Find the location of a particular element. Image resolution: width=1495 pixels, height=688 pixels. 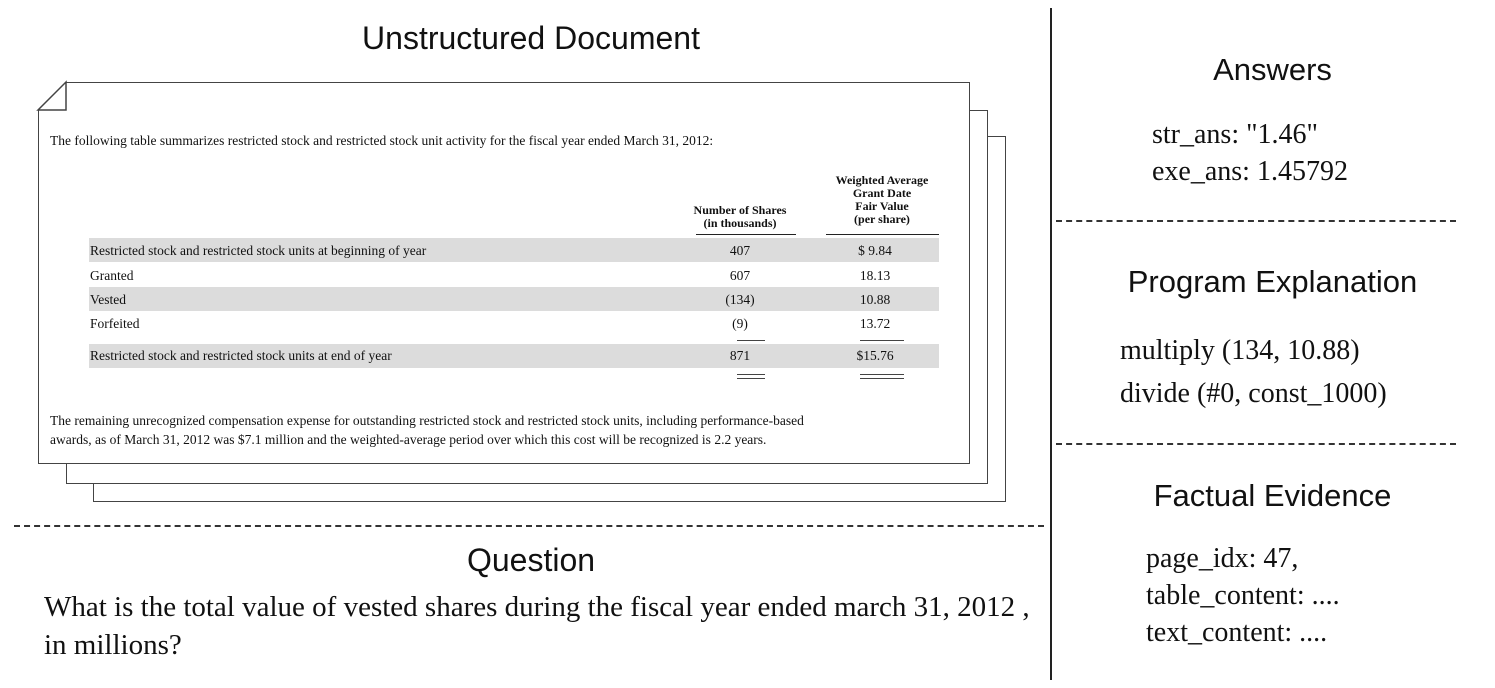

row-shares: (9) is located at coordinates (740, 323).